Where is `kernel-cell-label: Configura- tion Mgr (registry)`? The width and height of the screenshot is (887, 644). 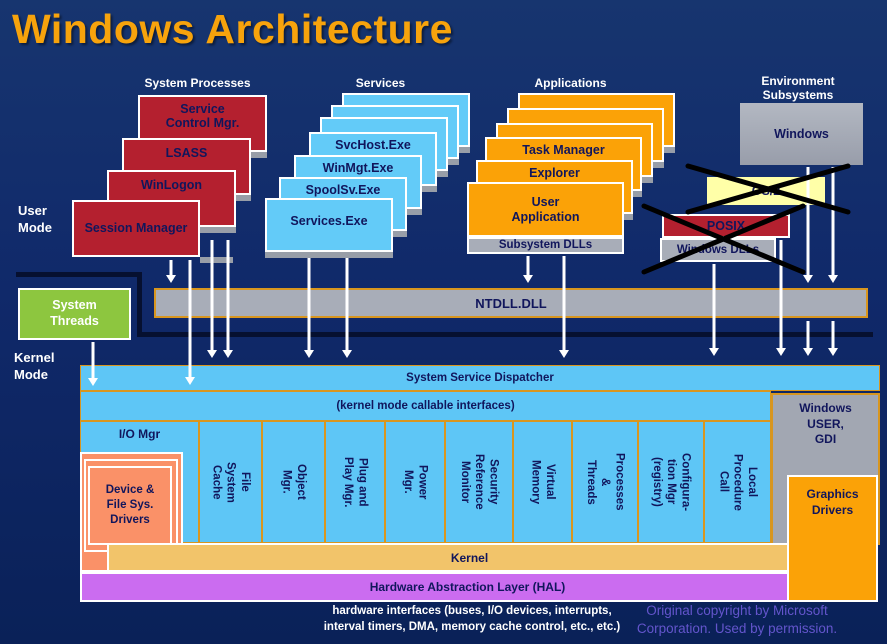
kernel-cell-label: Configura- tion Mgr (registry) is located at coordinates (671, 482).